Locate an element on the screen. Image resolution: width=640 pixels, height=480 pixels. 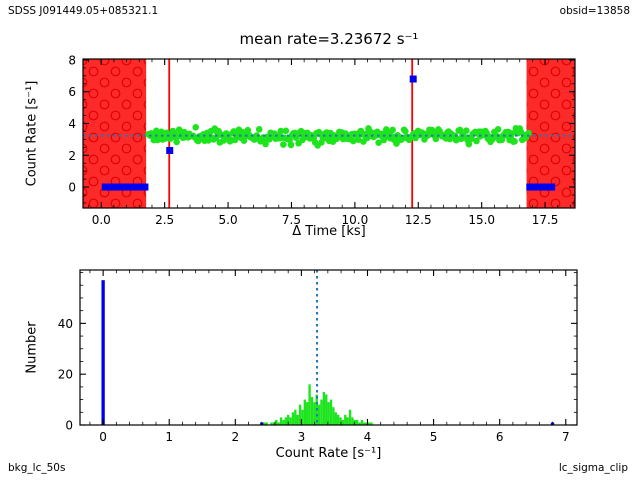
svg-text: 7 is located at coordinates (566, 437).